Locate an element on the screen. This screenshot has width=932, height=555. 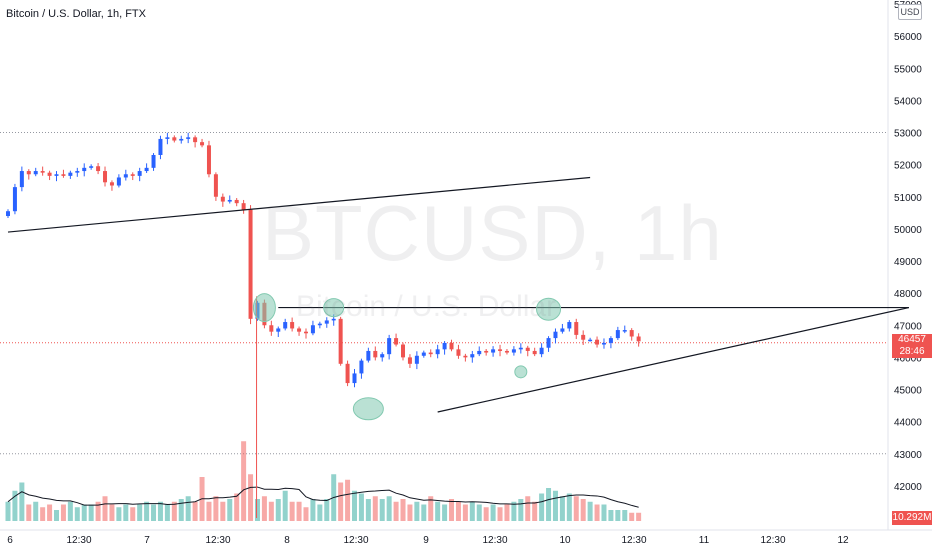
watermark-name: Bitcoin / U.S. Dollar is located at coordinates (426, 306).